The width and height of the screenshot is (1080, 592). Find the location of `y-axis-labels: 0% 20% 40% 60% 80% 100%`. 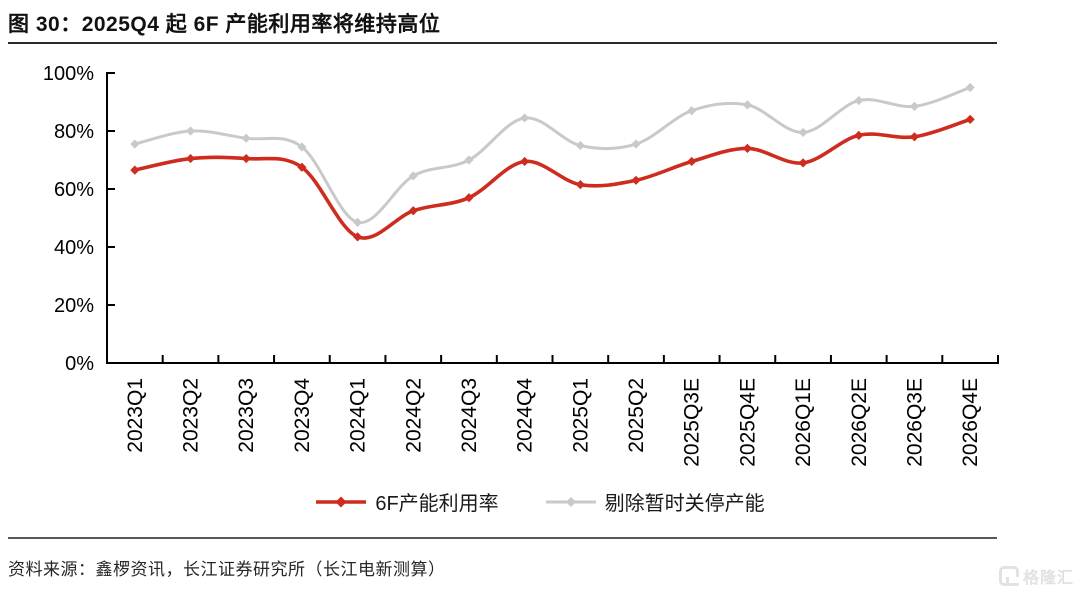

y-axis-labels: 0% 20% 40% 60% 80% 100% is located at coordinates (68, 219).